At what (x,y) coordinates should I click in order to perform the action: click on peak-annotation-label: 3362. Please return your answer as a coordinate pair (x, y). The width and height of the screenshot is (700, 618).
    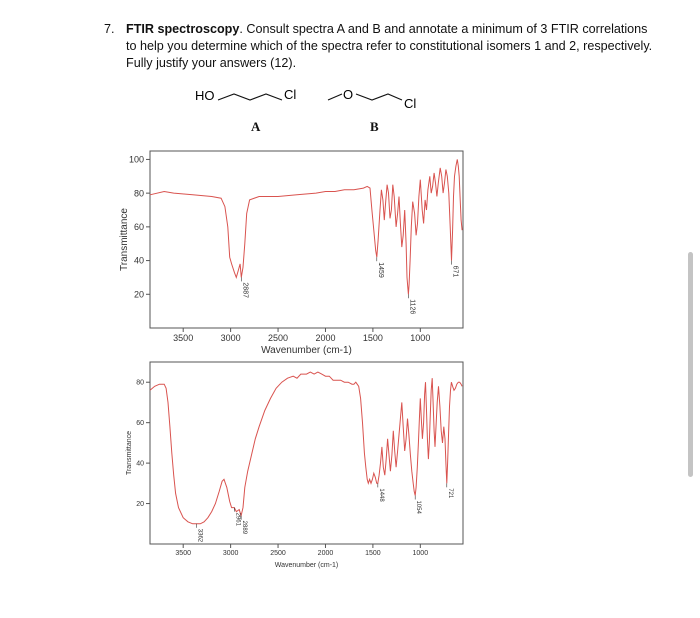
    Looking at the image, I should click on (199, 536).